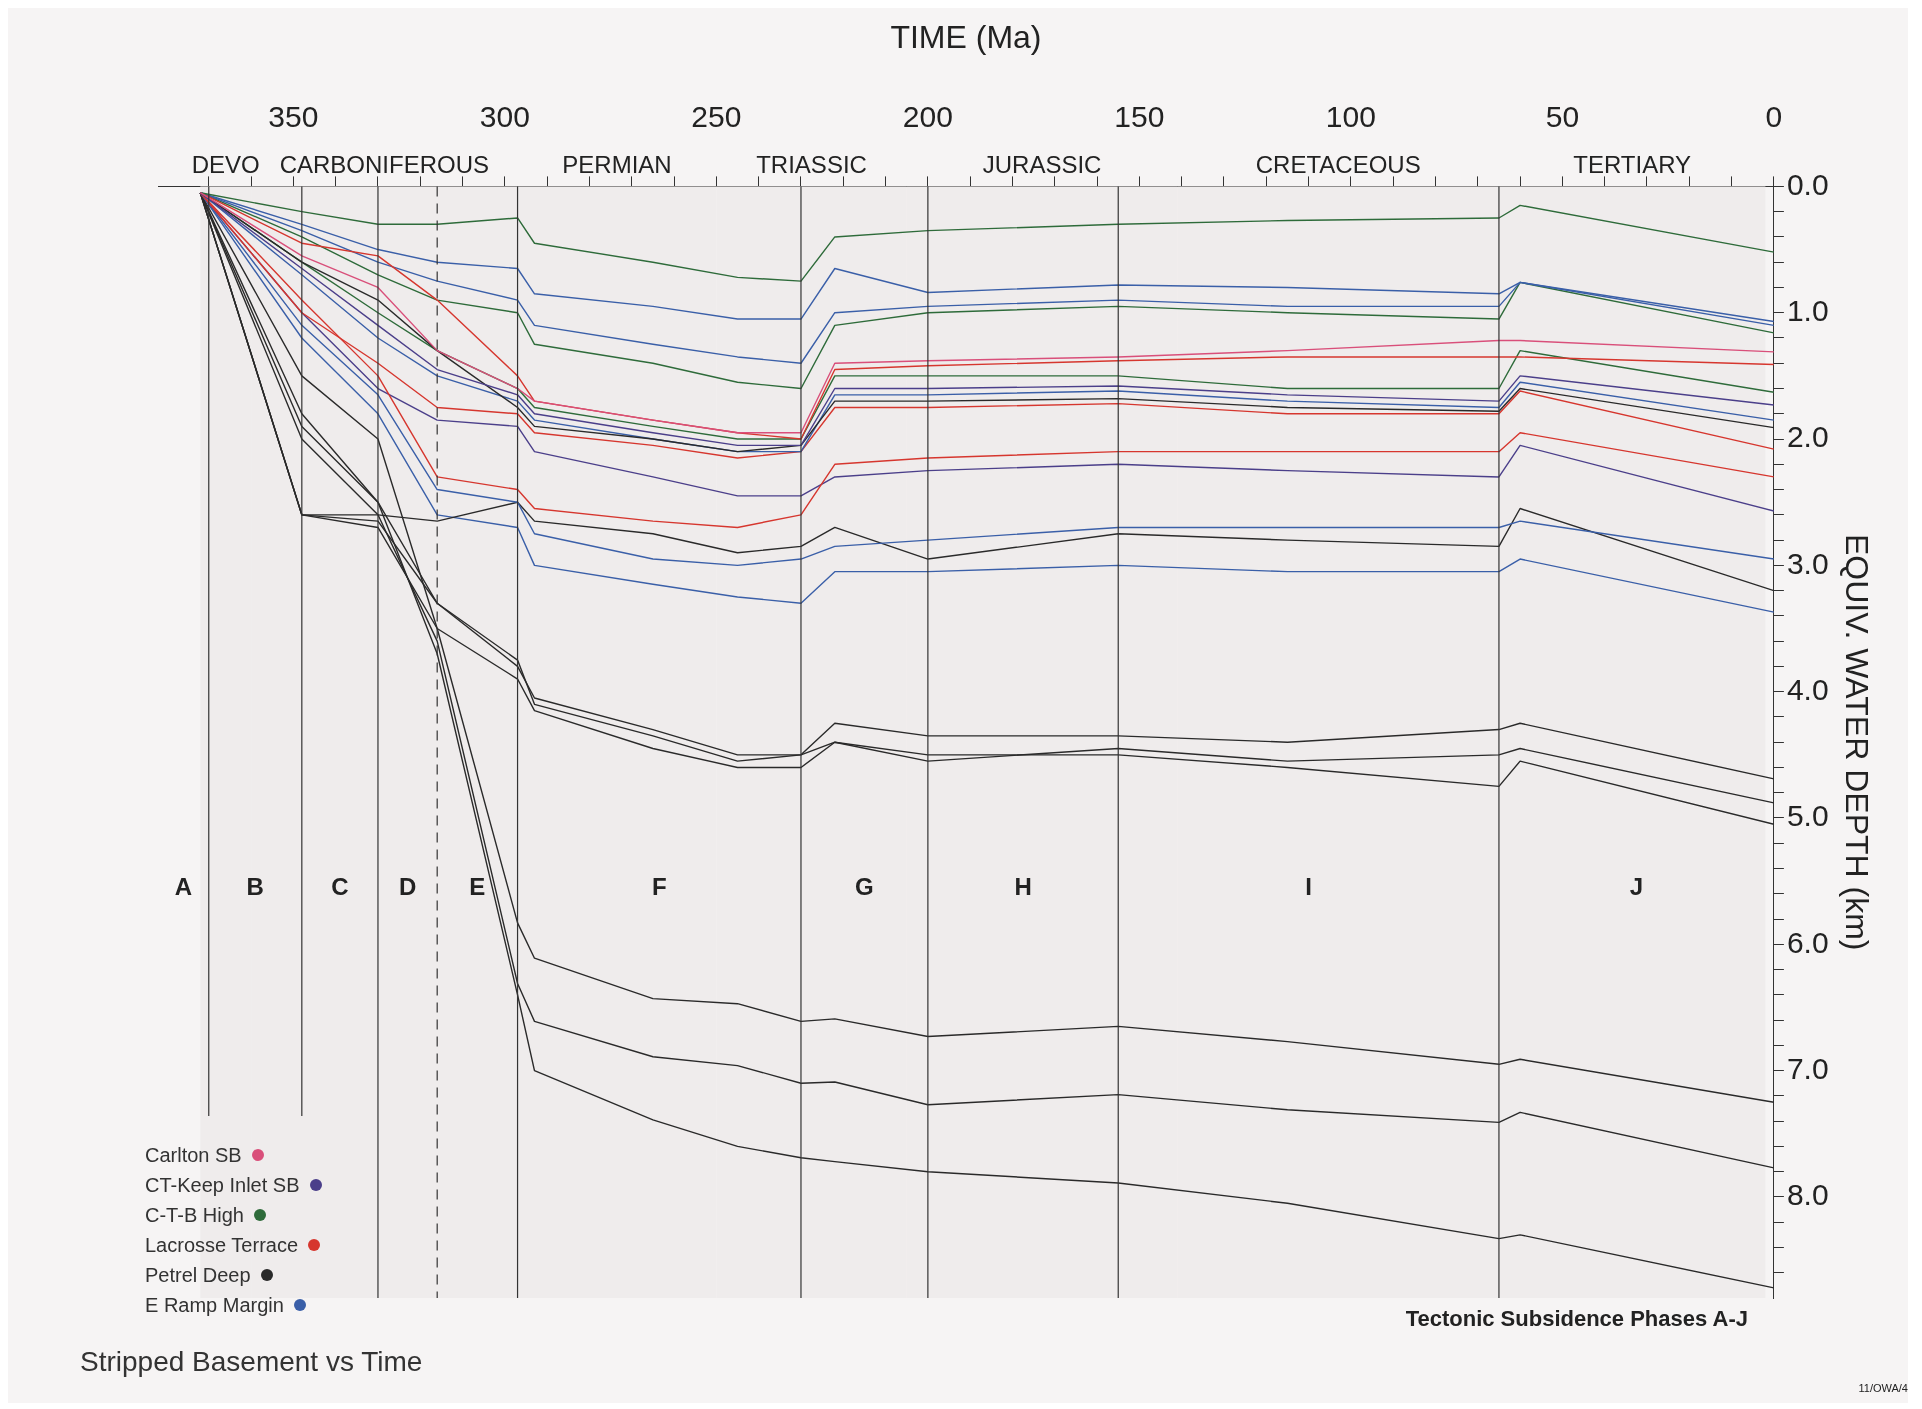  What do you see at coordinates (1807, 1195) in the screenshot?
I see `y-tick-label: 8.0` at bounding box center [1807, 1195].